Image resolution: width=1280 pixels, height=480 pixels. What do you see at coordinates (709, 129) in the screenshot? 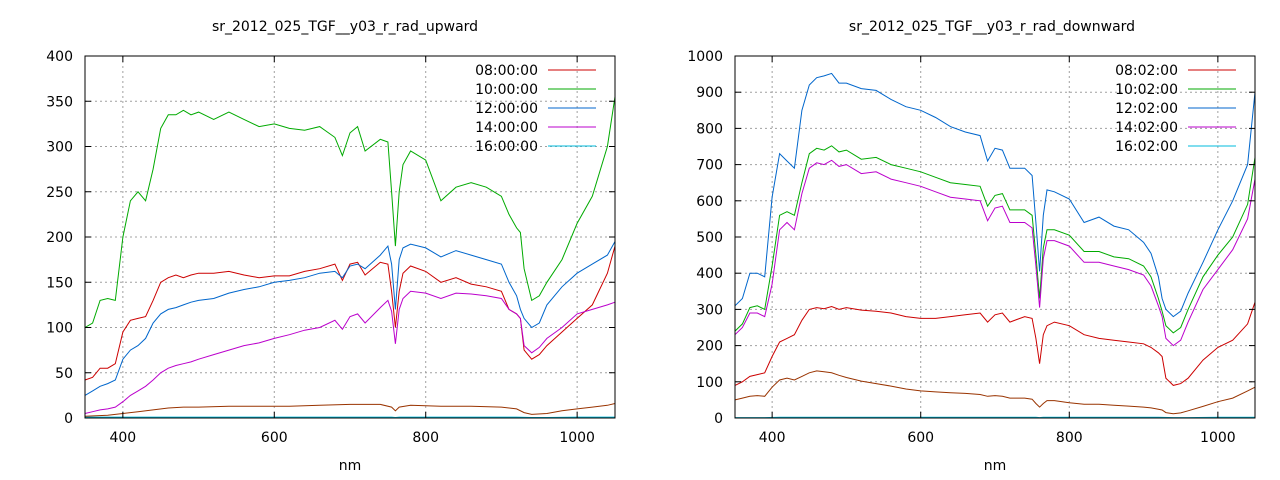
I see `y-tick-label: 800` at bounding box center [709, 129].